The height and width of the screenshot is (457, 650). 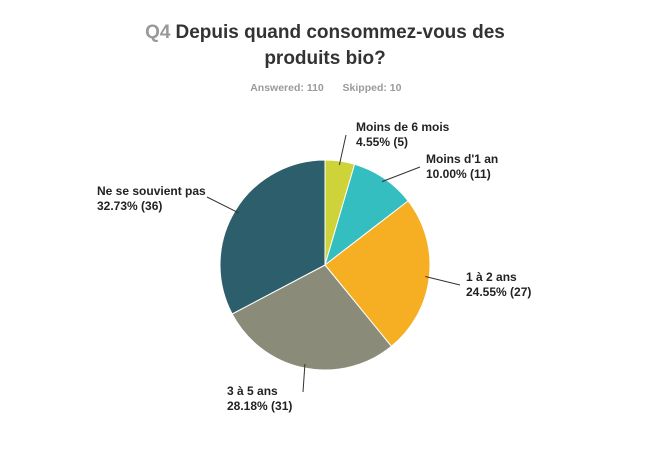 I want to click on slice-value-moins-d-1-an: 10.00% (11), so click(x=458, y=174).